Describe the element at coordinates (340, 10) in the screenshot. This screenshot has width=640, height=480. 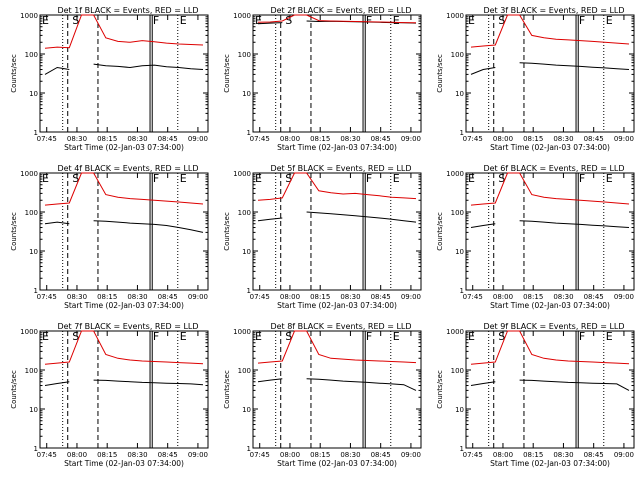
I see `panel-title: Det 2f BLACK = Events, RED = LLD` at that location.